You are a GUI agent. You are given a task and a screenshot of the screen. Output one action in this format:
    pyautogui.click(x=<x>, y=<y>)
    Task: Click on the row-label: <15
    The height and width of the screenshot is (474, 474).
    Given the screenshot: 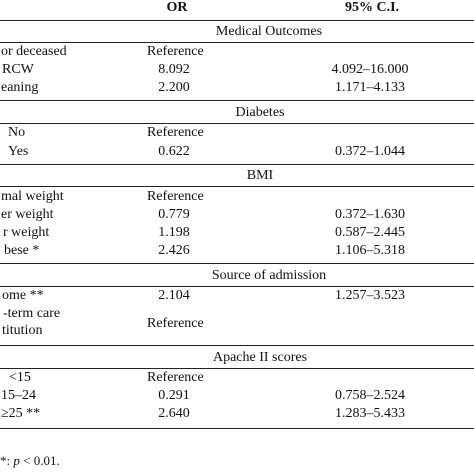 What is the action you would take?
    pyautogui.click(x=20, y=377)
    